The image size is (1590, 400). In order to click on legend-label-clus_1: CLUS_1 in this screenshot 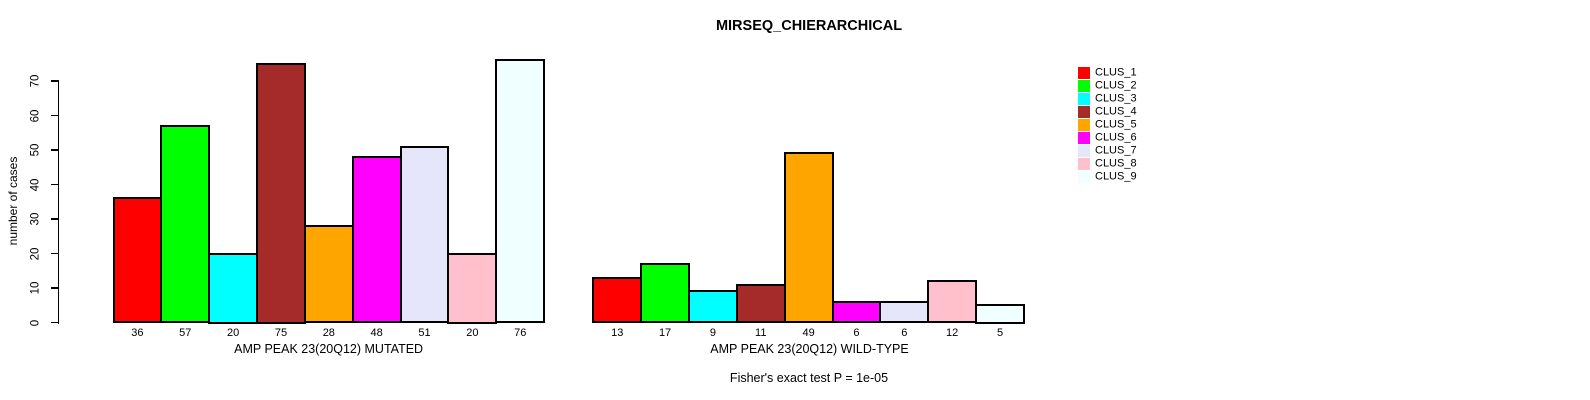, I will do `click(1116, 72)`.